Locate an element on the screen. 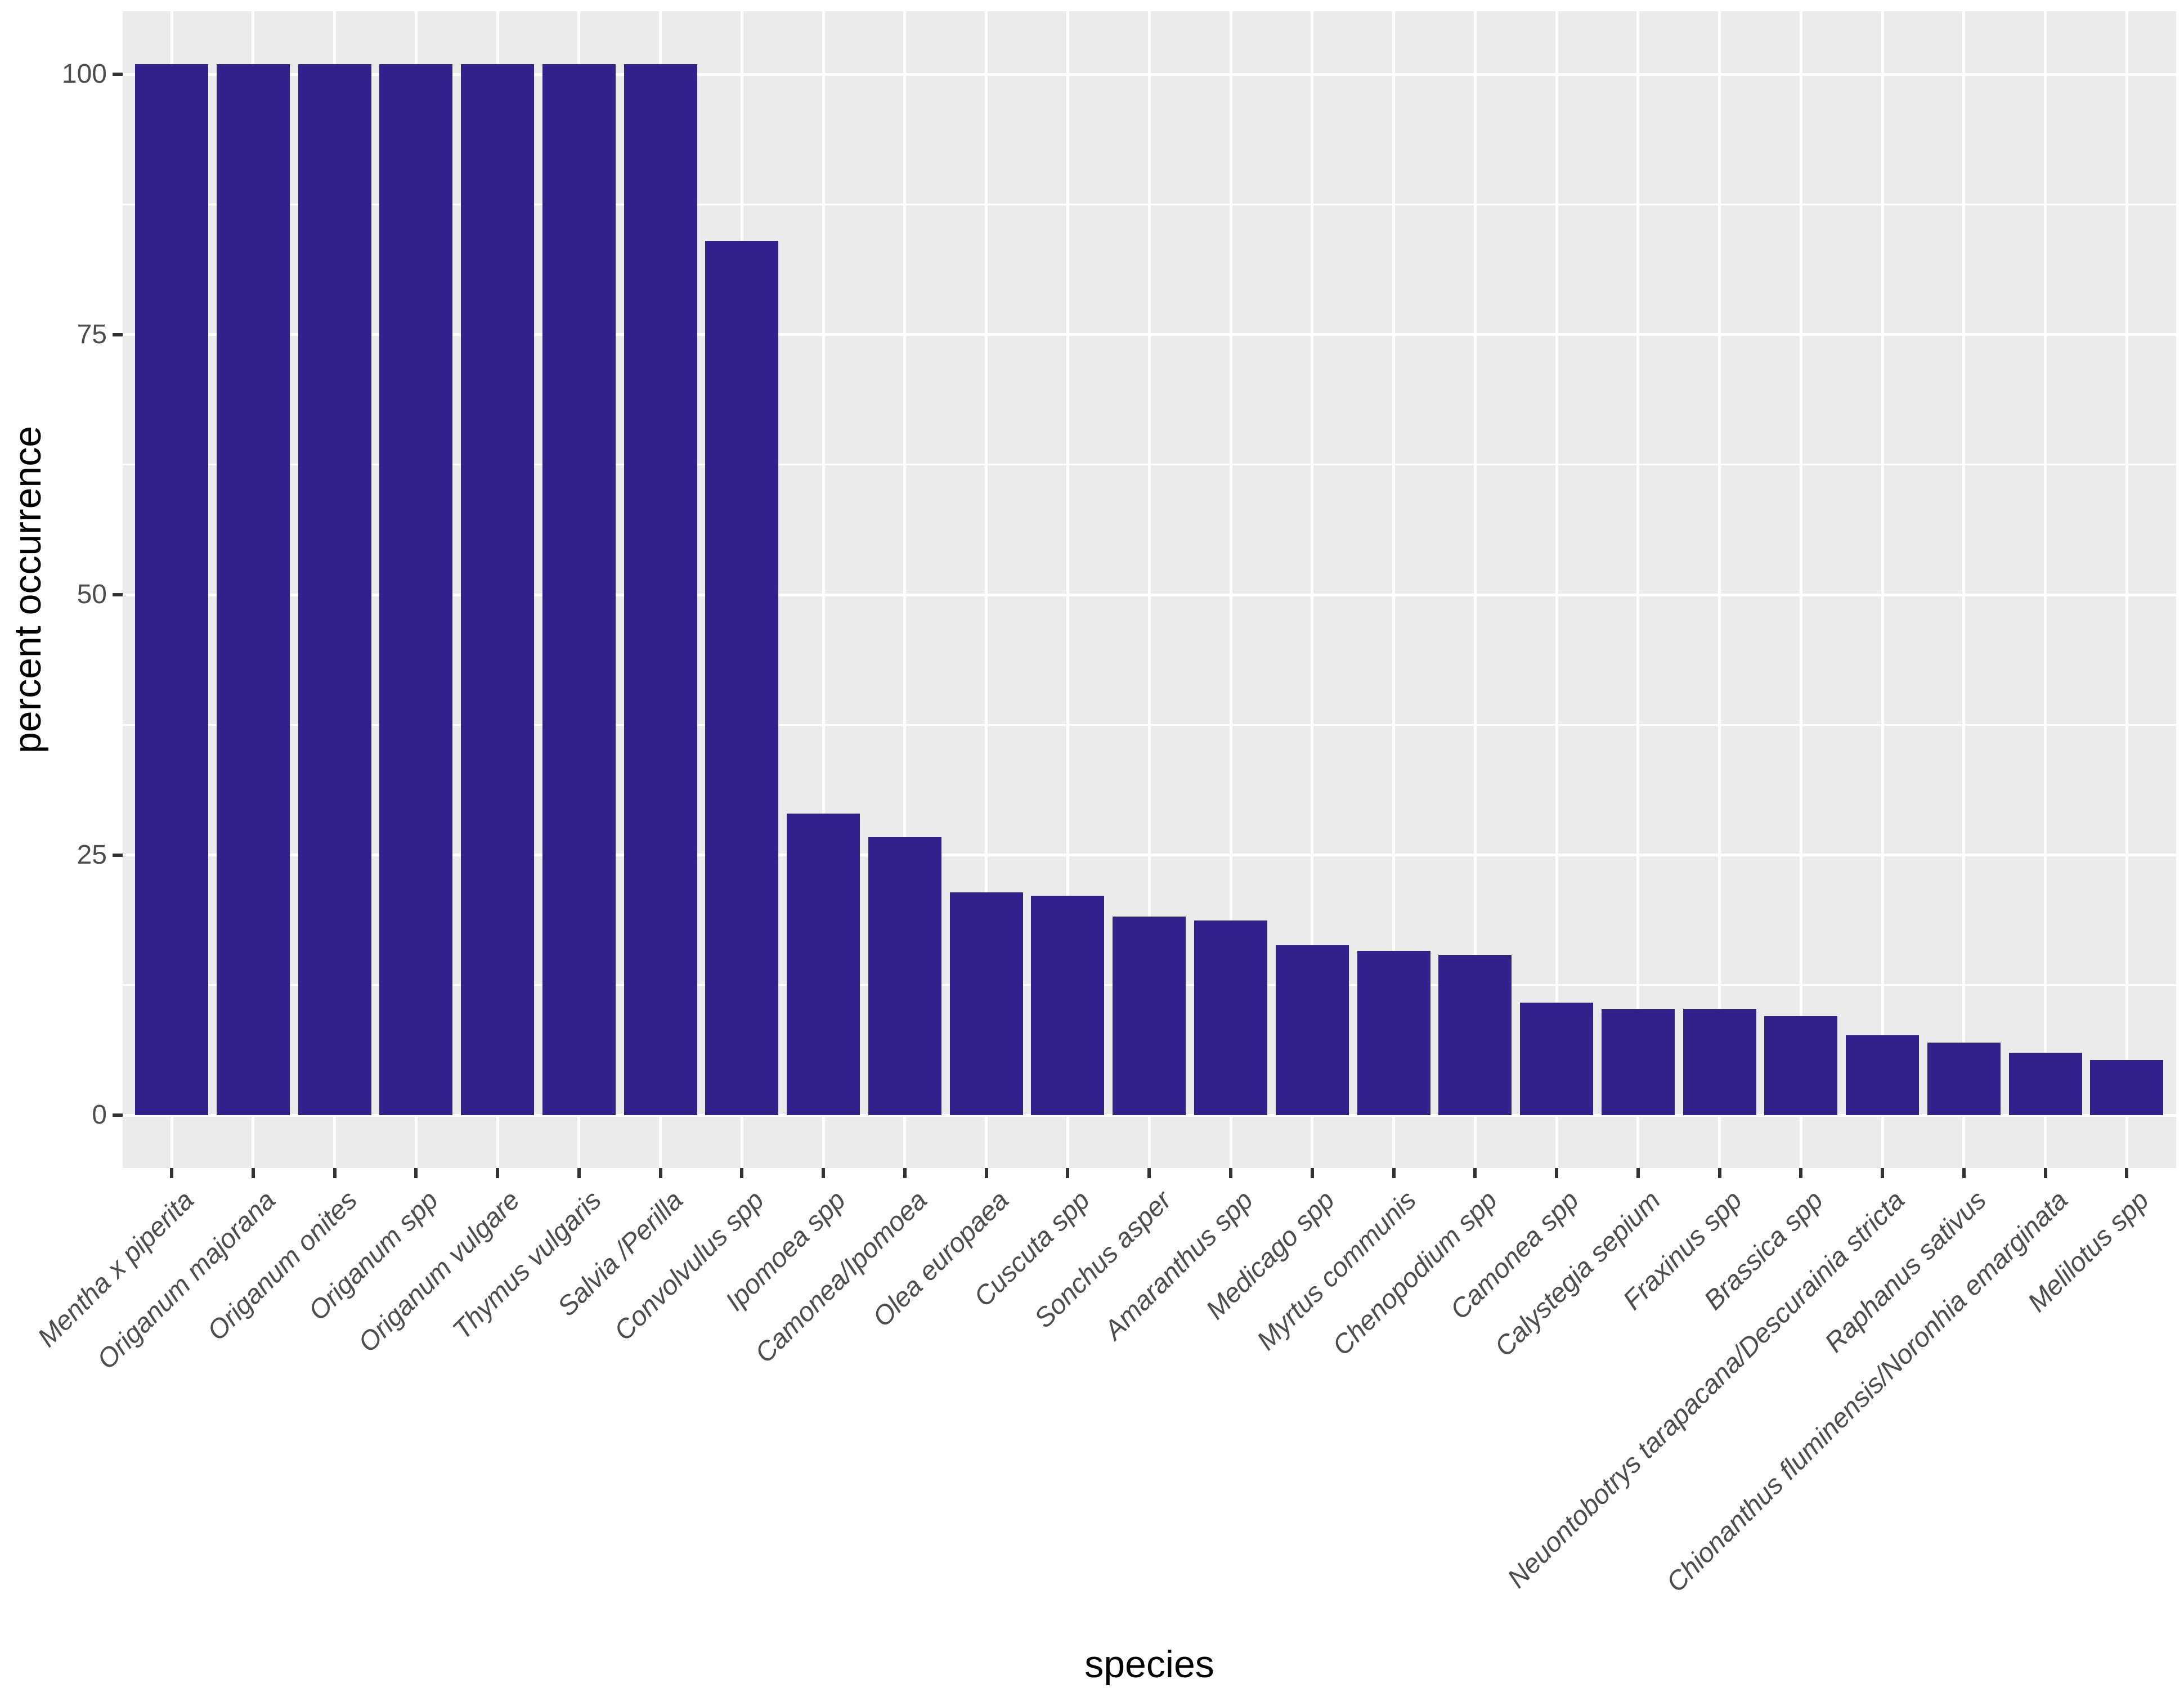  x-tick-label: Origanum onites is located at coordinates (282, 1266).